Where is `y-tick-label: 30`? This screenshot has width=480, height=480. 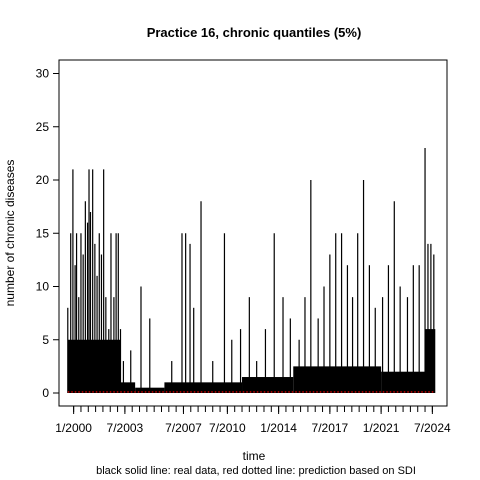
y-tick-label: 30 is located at coordinates (43, 74).